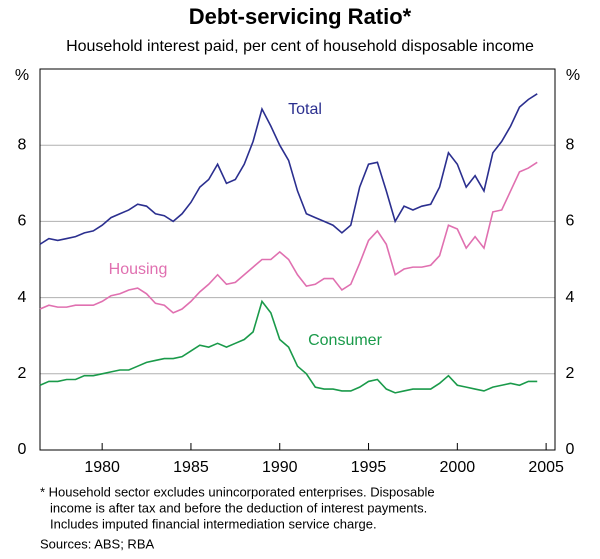  What do you see at coordinates (305, 109) in the screenshot?
I see `series-label: Total` at bounding box center [305, 109].